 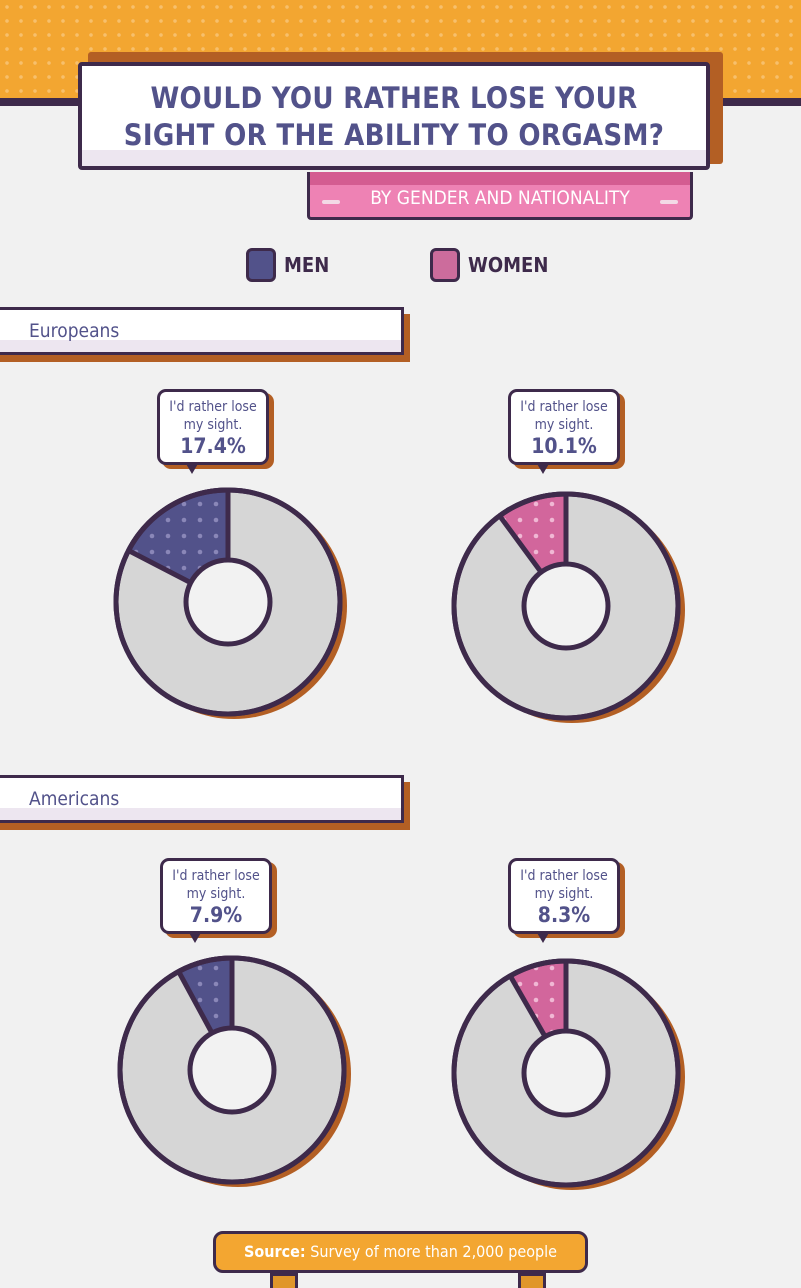 I want to click on legend-women: WOMEN, so click(x=489, y=265).